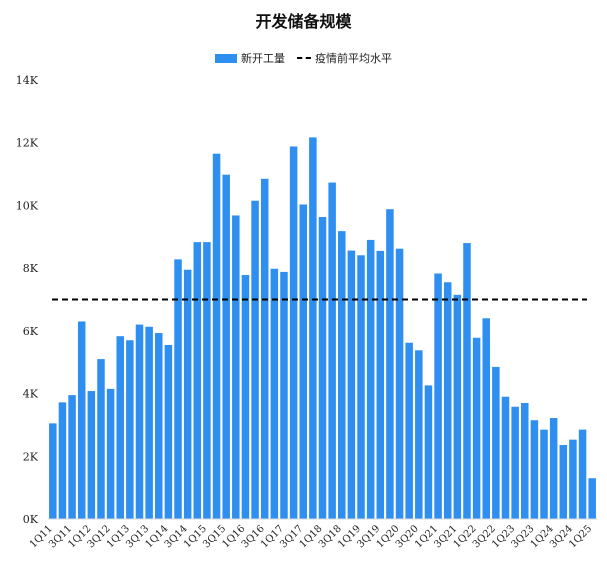 The image size is (607, 564). Describe the element at coordinates (409, 430) in the screenshot. I see `bar-2Q20` at that location.